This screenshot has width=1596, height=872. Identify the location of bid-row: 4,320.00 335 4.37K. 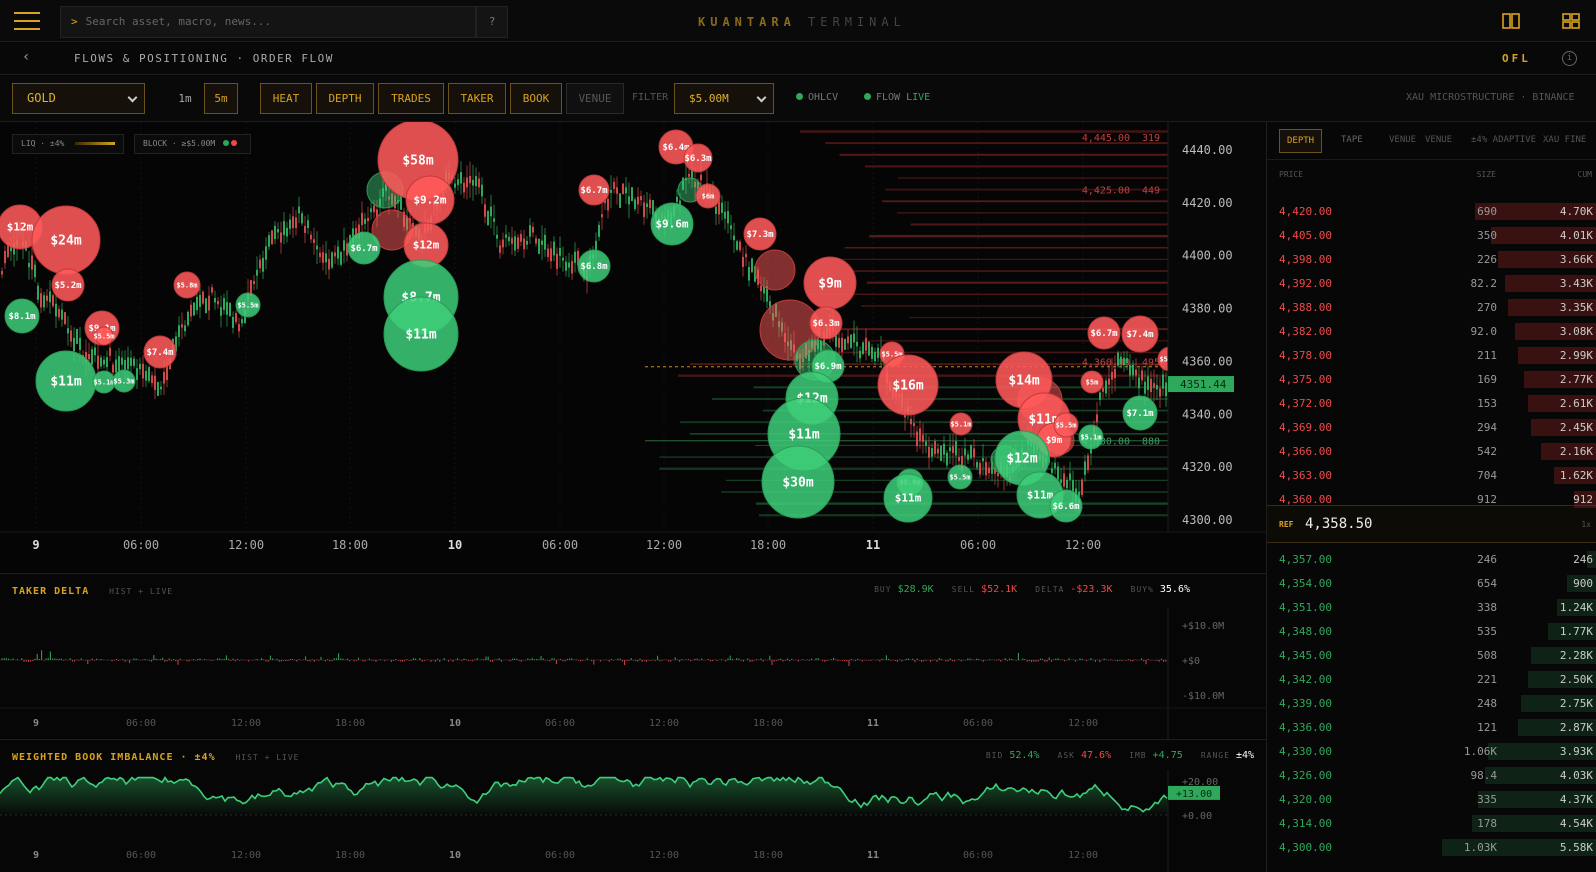
(1431, 800).